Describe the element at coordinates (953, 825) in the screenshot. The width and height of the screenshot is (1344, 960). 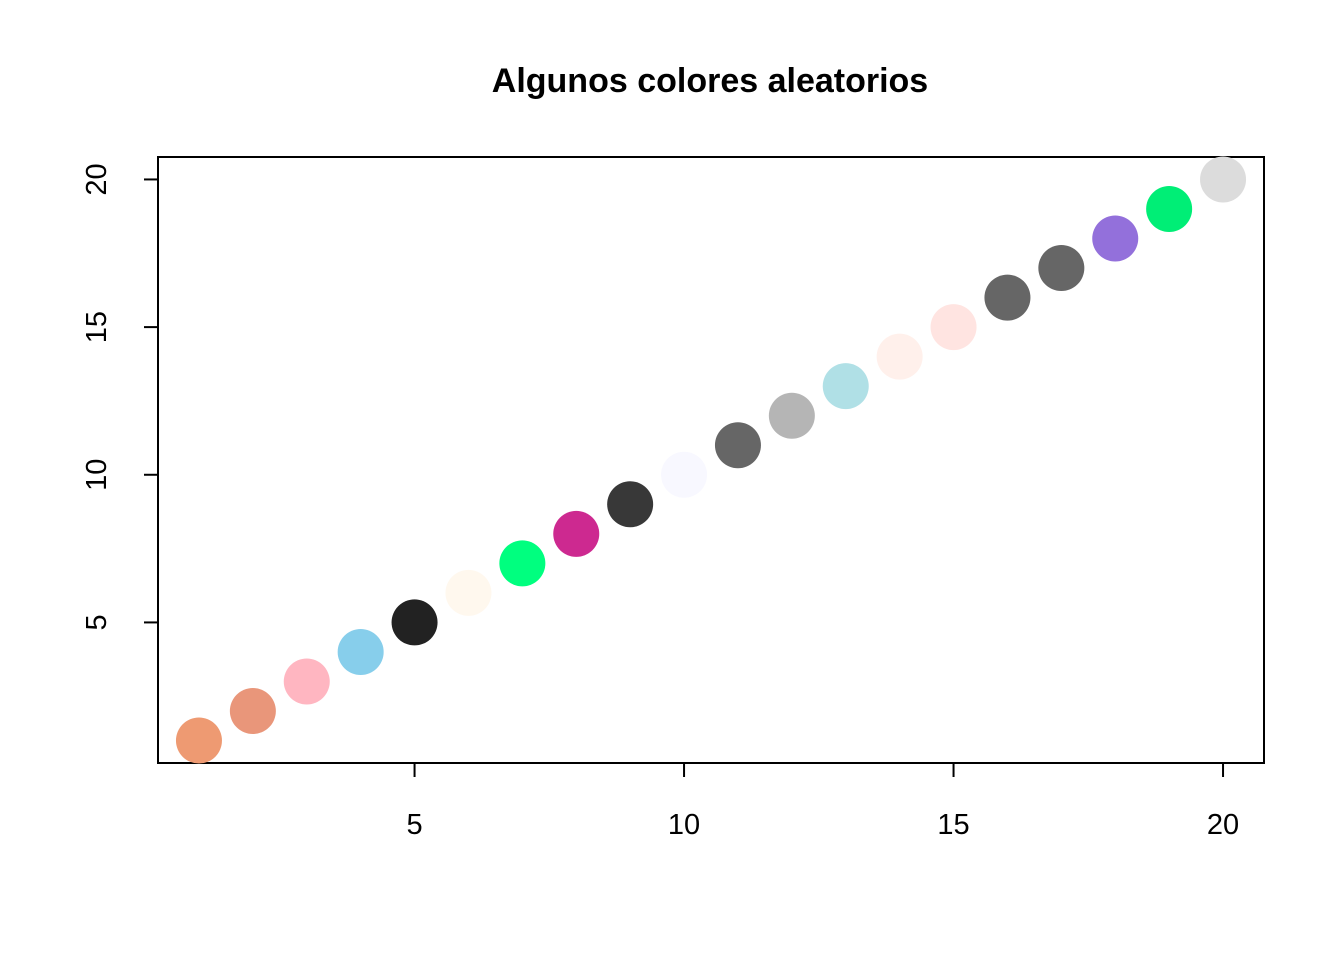
I see `x-tick-label: 15` at that location.